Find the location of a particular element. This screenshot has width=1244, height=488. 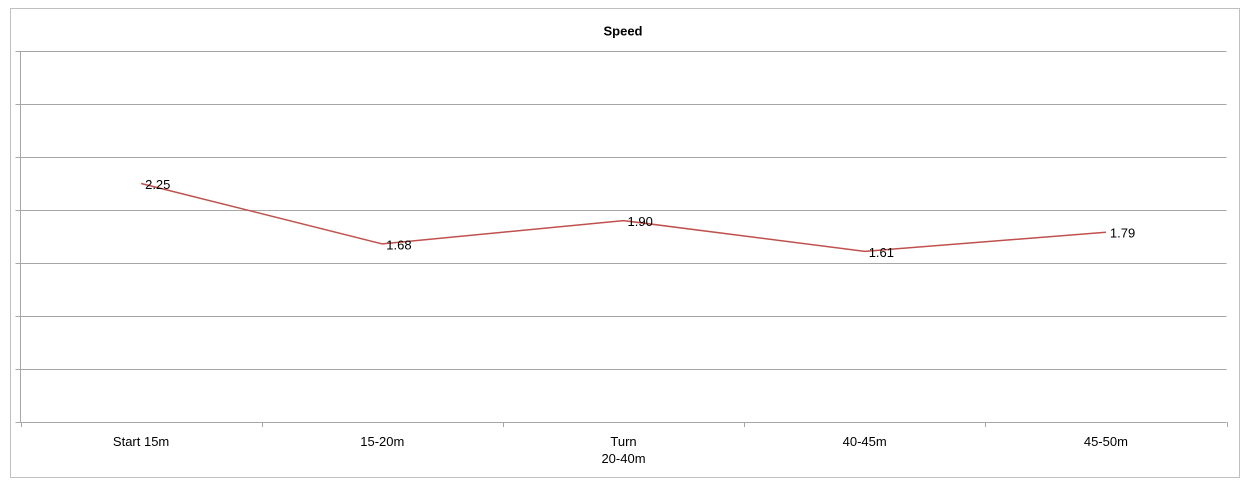

x-tick-label: 45-50m is located at coordinates (1105, 441).